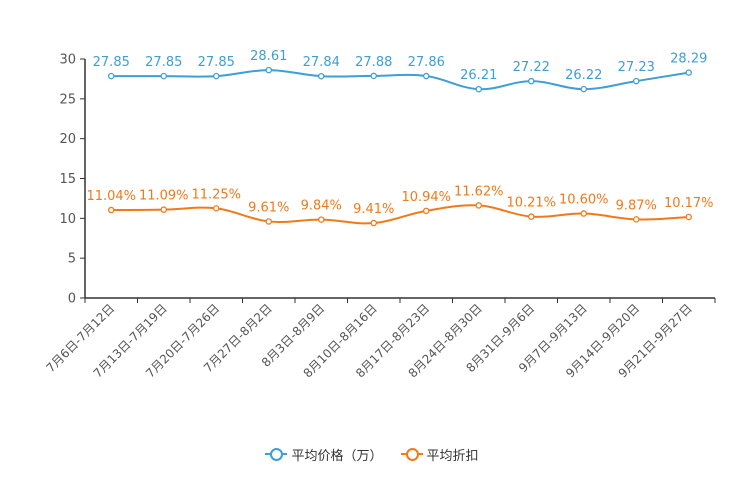  I want to click on legend-item-price: 平均价格（万）, so click(324, 454).